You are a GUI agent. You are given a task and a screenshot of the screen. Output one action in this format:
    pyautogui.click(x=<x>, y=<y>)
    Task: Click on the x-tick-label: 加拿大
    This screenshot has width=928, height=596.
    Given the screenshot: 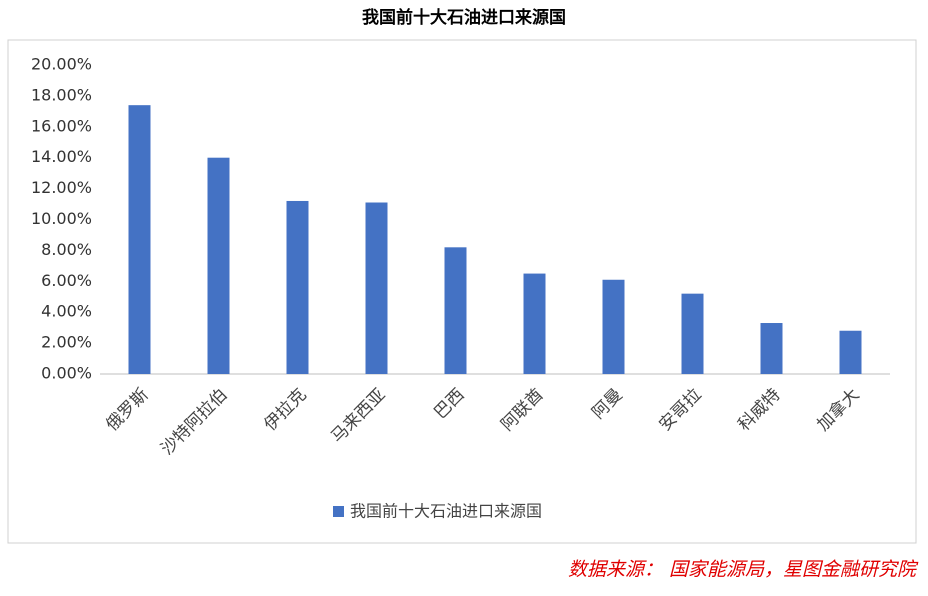 What is the action you would take?
    pyautogui.click(x=838, y=409)
    